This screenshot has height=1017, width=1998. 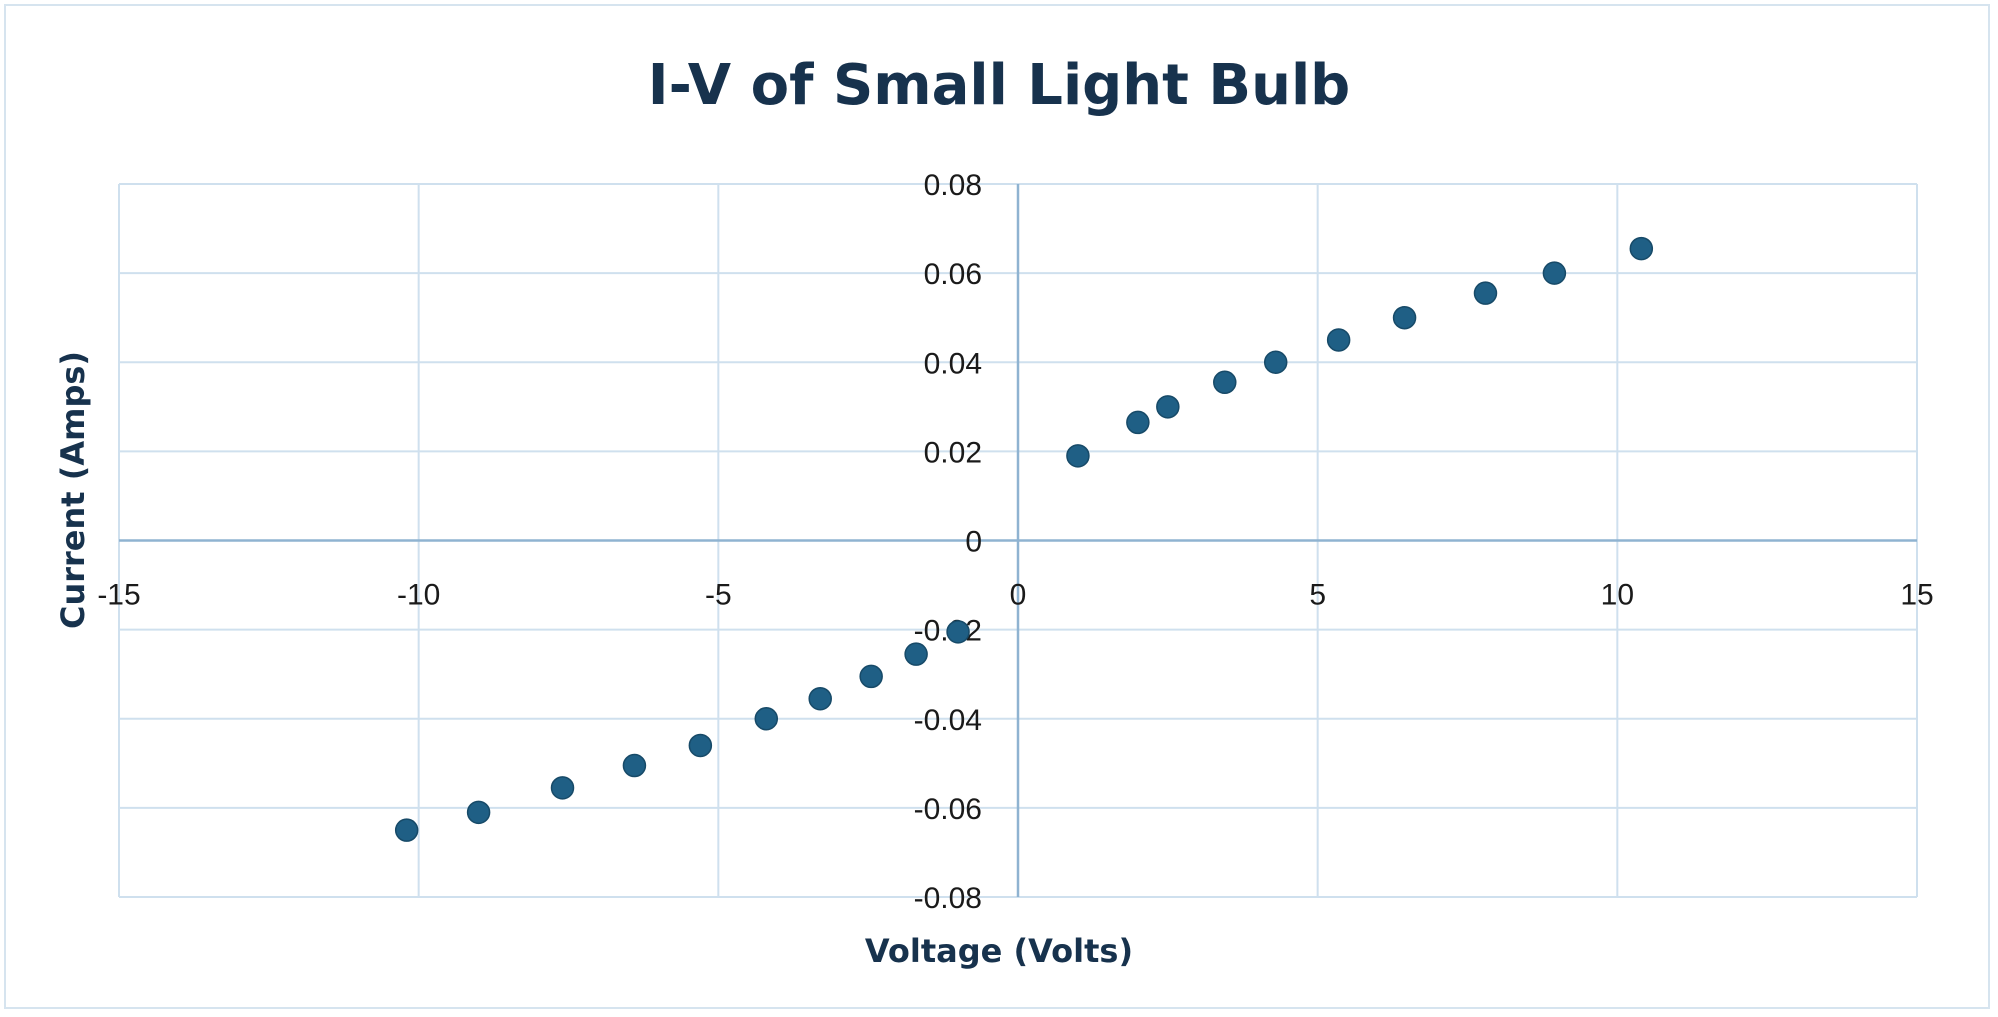 I want to click on y-tick-label: 0.06, so click(x=953, y=274).